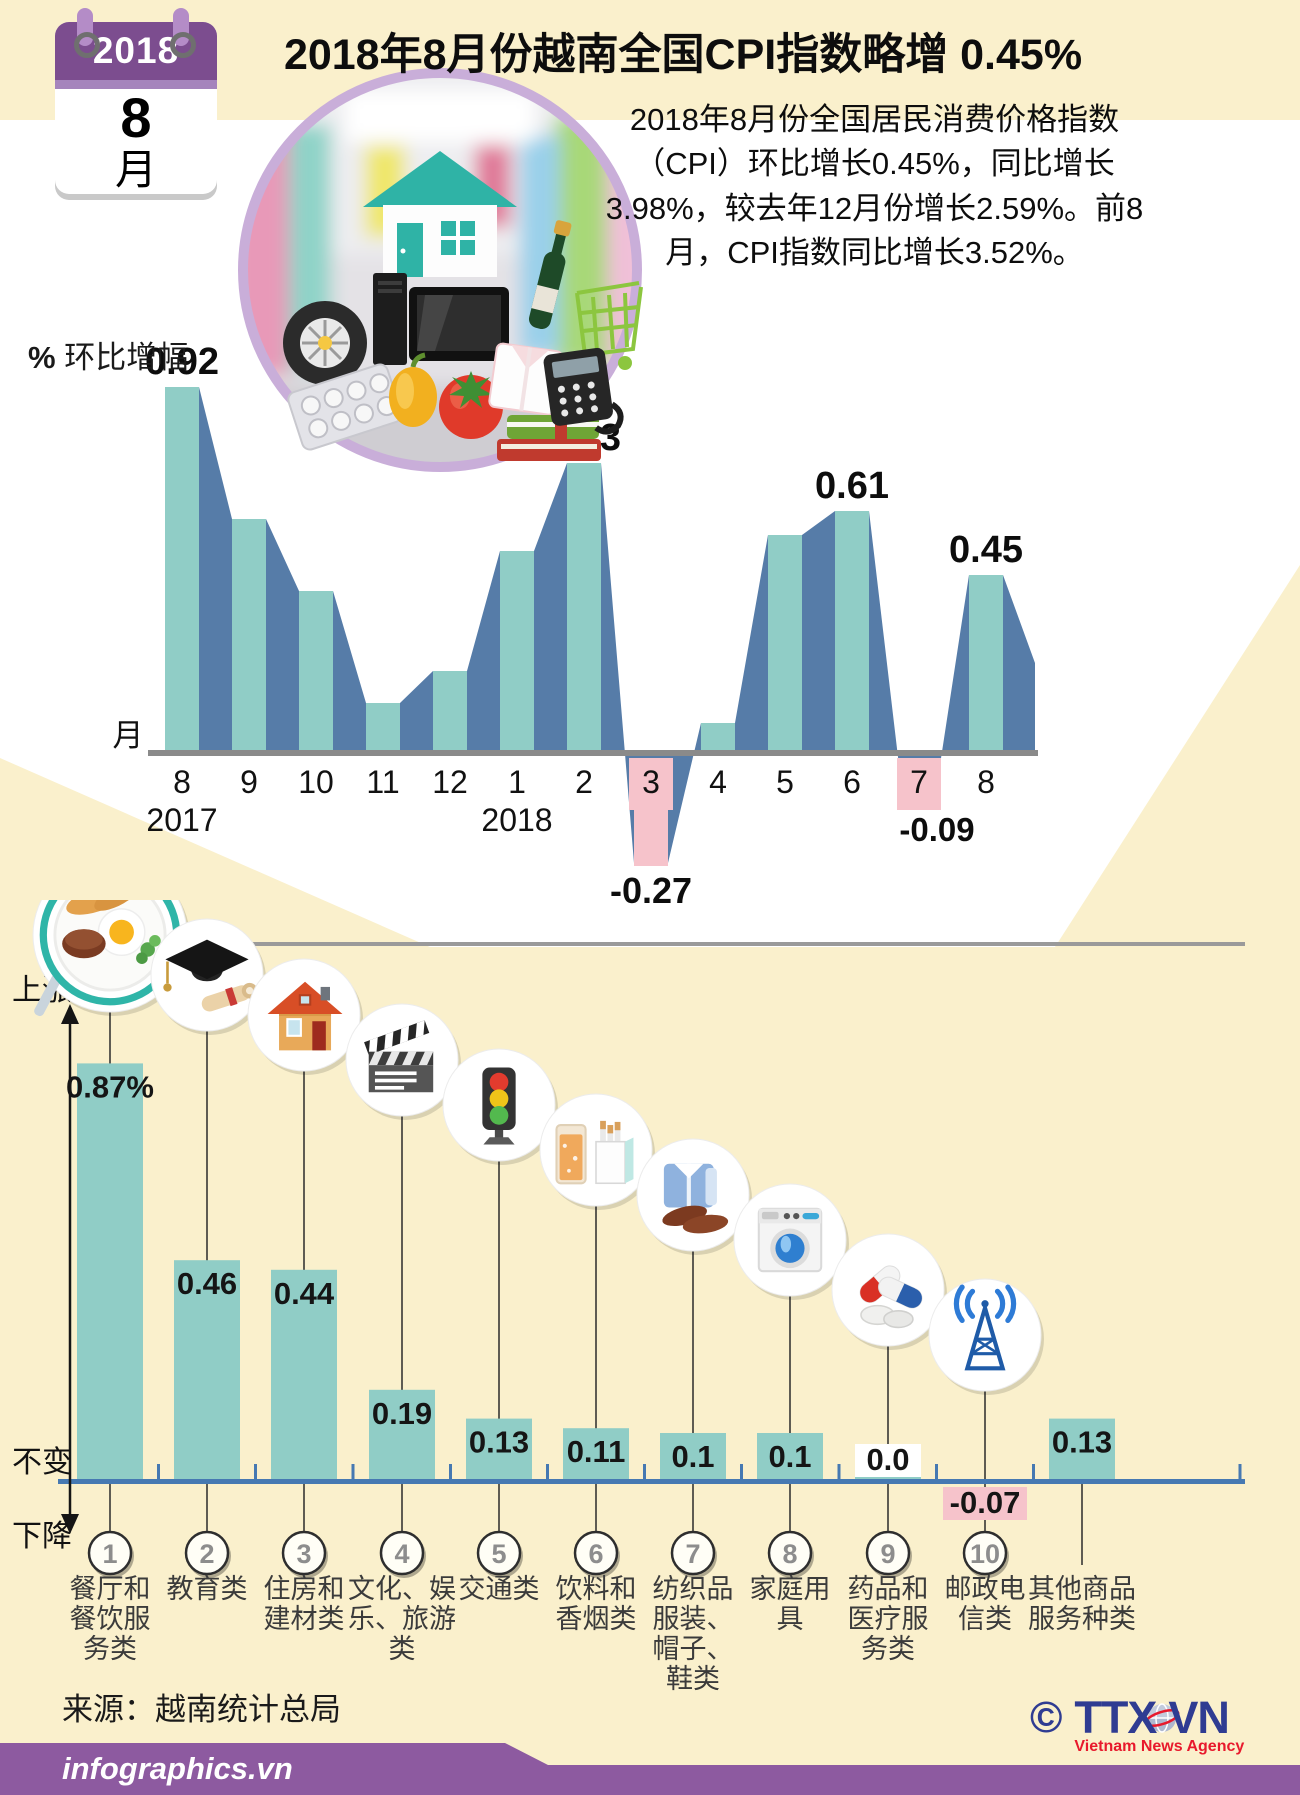  Describe the element at coordinates (128, 735) in the screenshot. I see `x-axis-title: 月` at that location.